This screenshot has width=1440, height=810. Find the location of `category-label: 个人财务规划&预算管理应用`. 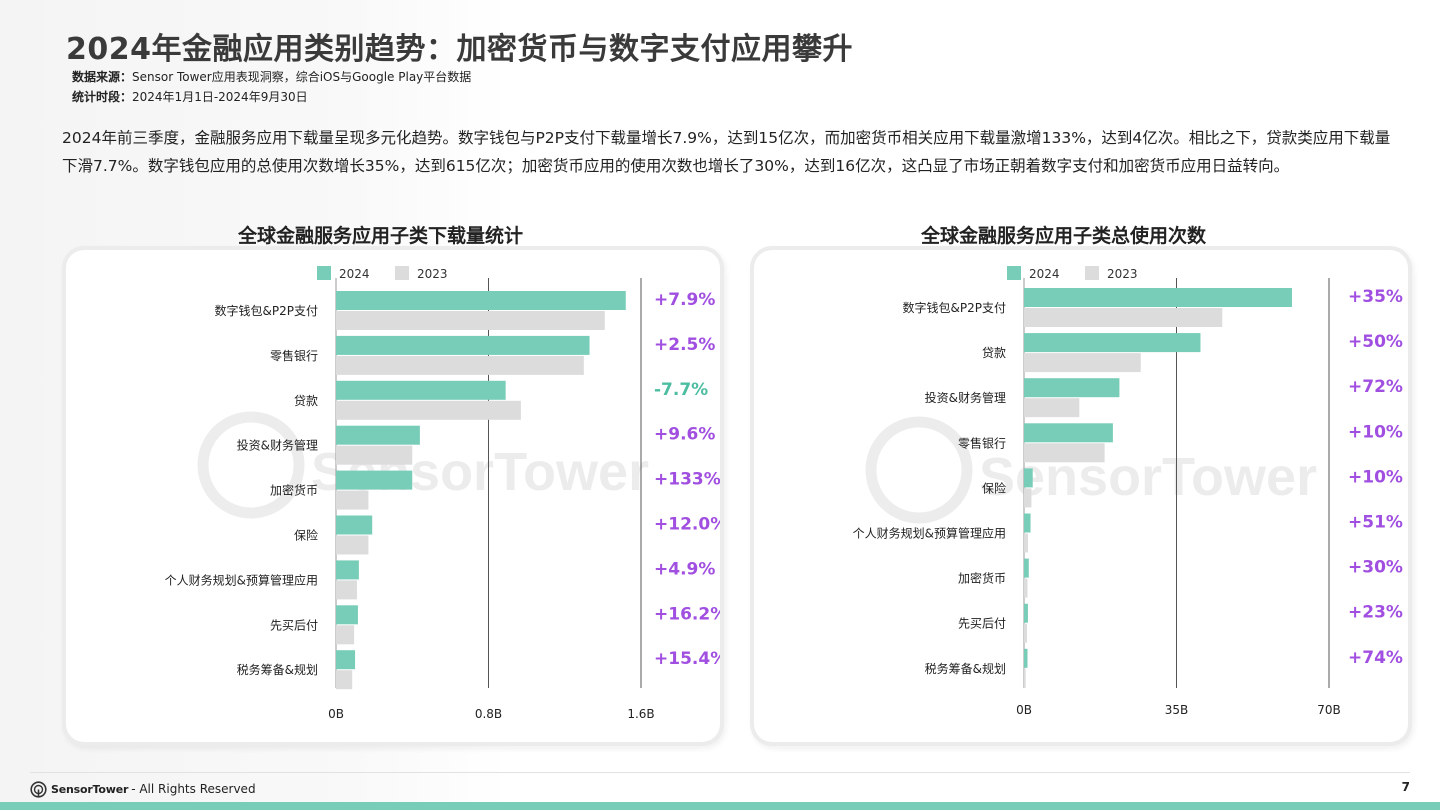

category-label: 个人财务规划&预算管理应用 is located at coordinates (241, 579).